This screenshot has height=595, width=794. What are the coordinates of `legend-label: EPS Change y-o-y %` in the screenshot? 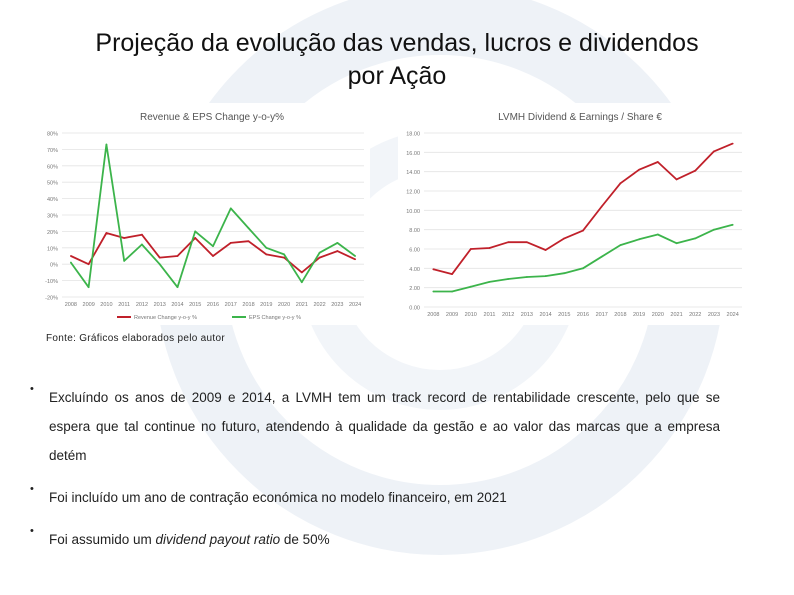 It's located at (275, 318).